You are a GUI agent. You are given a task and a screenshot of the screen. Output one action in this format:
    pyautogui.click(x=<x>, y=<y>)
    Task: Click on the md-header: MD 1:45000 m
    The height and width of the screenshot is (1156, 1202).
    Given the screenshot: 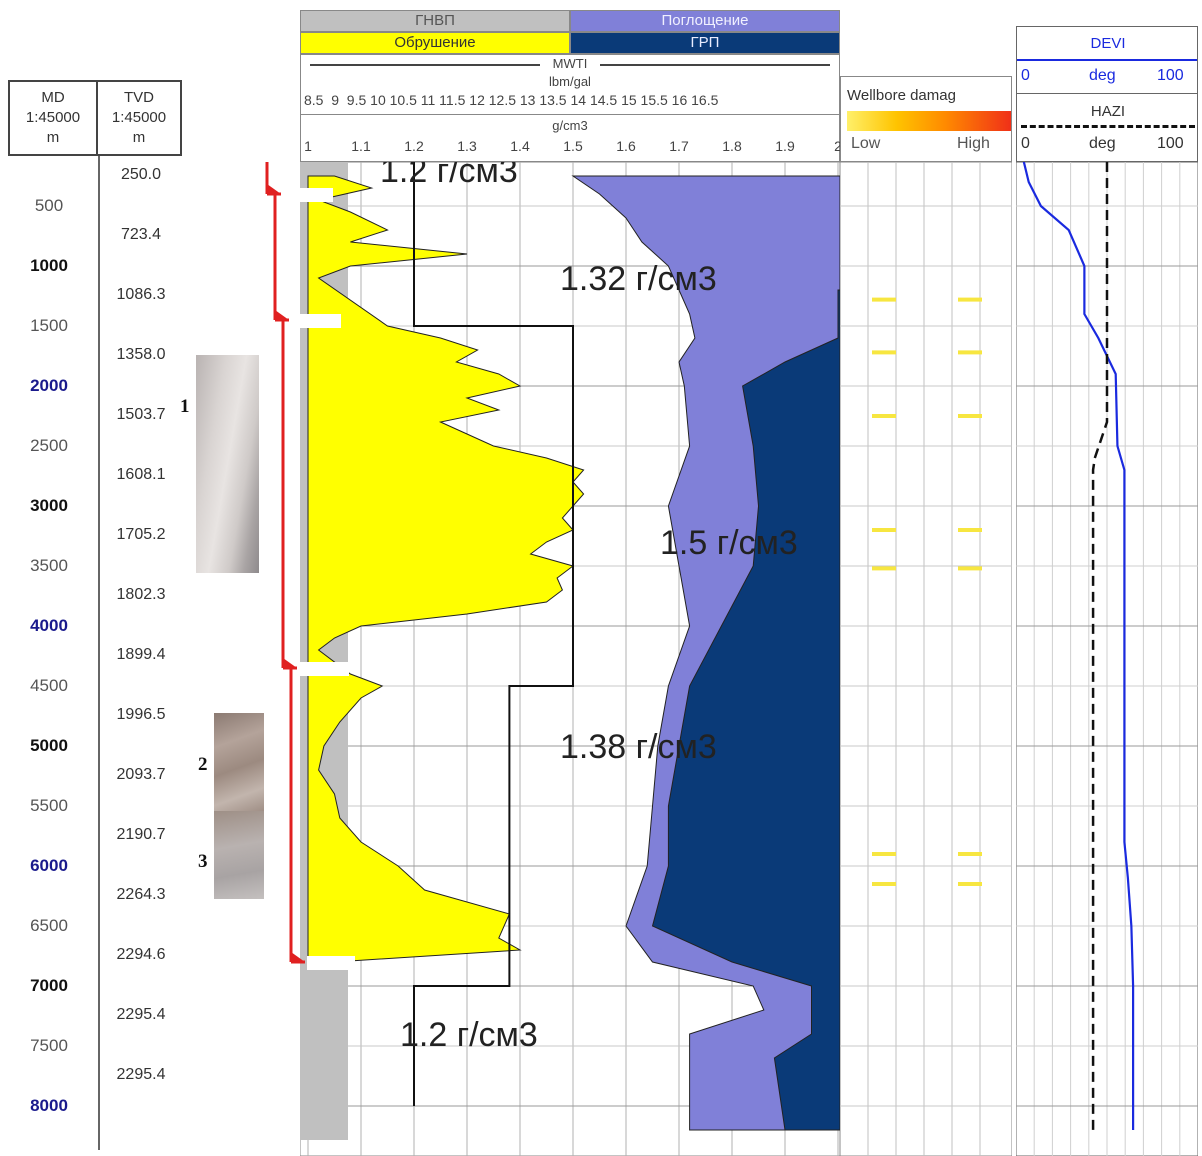 What is the action you would take?
    pyautogui.click(x=53, y=118)
    